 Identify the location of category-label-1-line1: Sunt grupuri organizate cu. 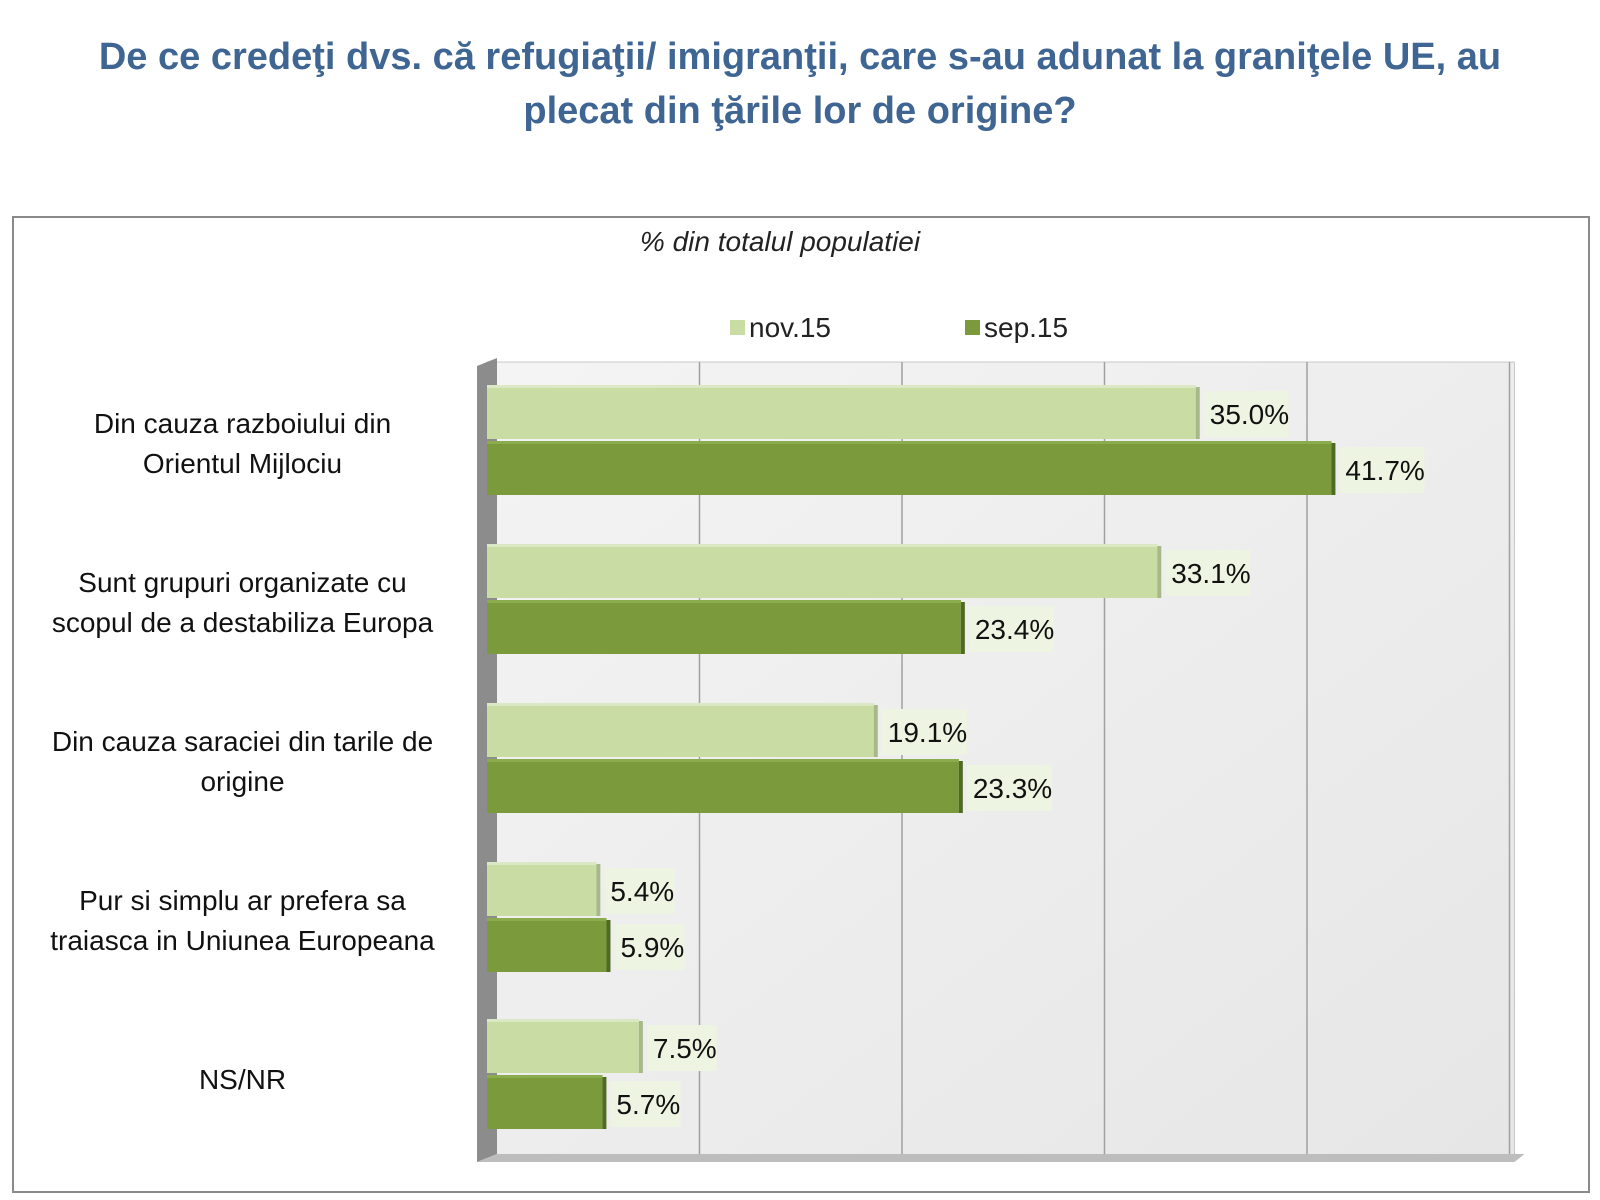
(242, 582).